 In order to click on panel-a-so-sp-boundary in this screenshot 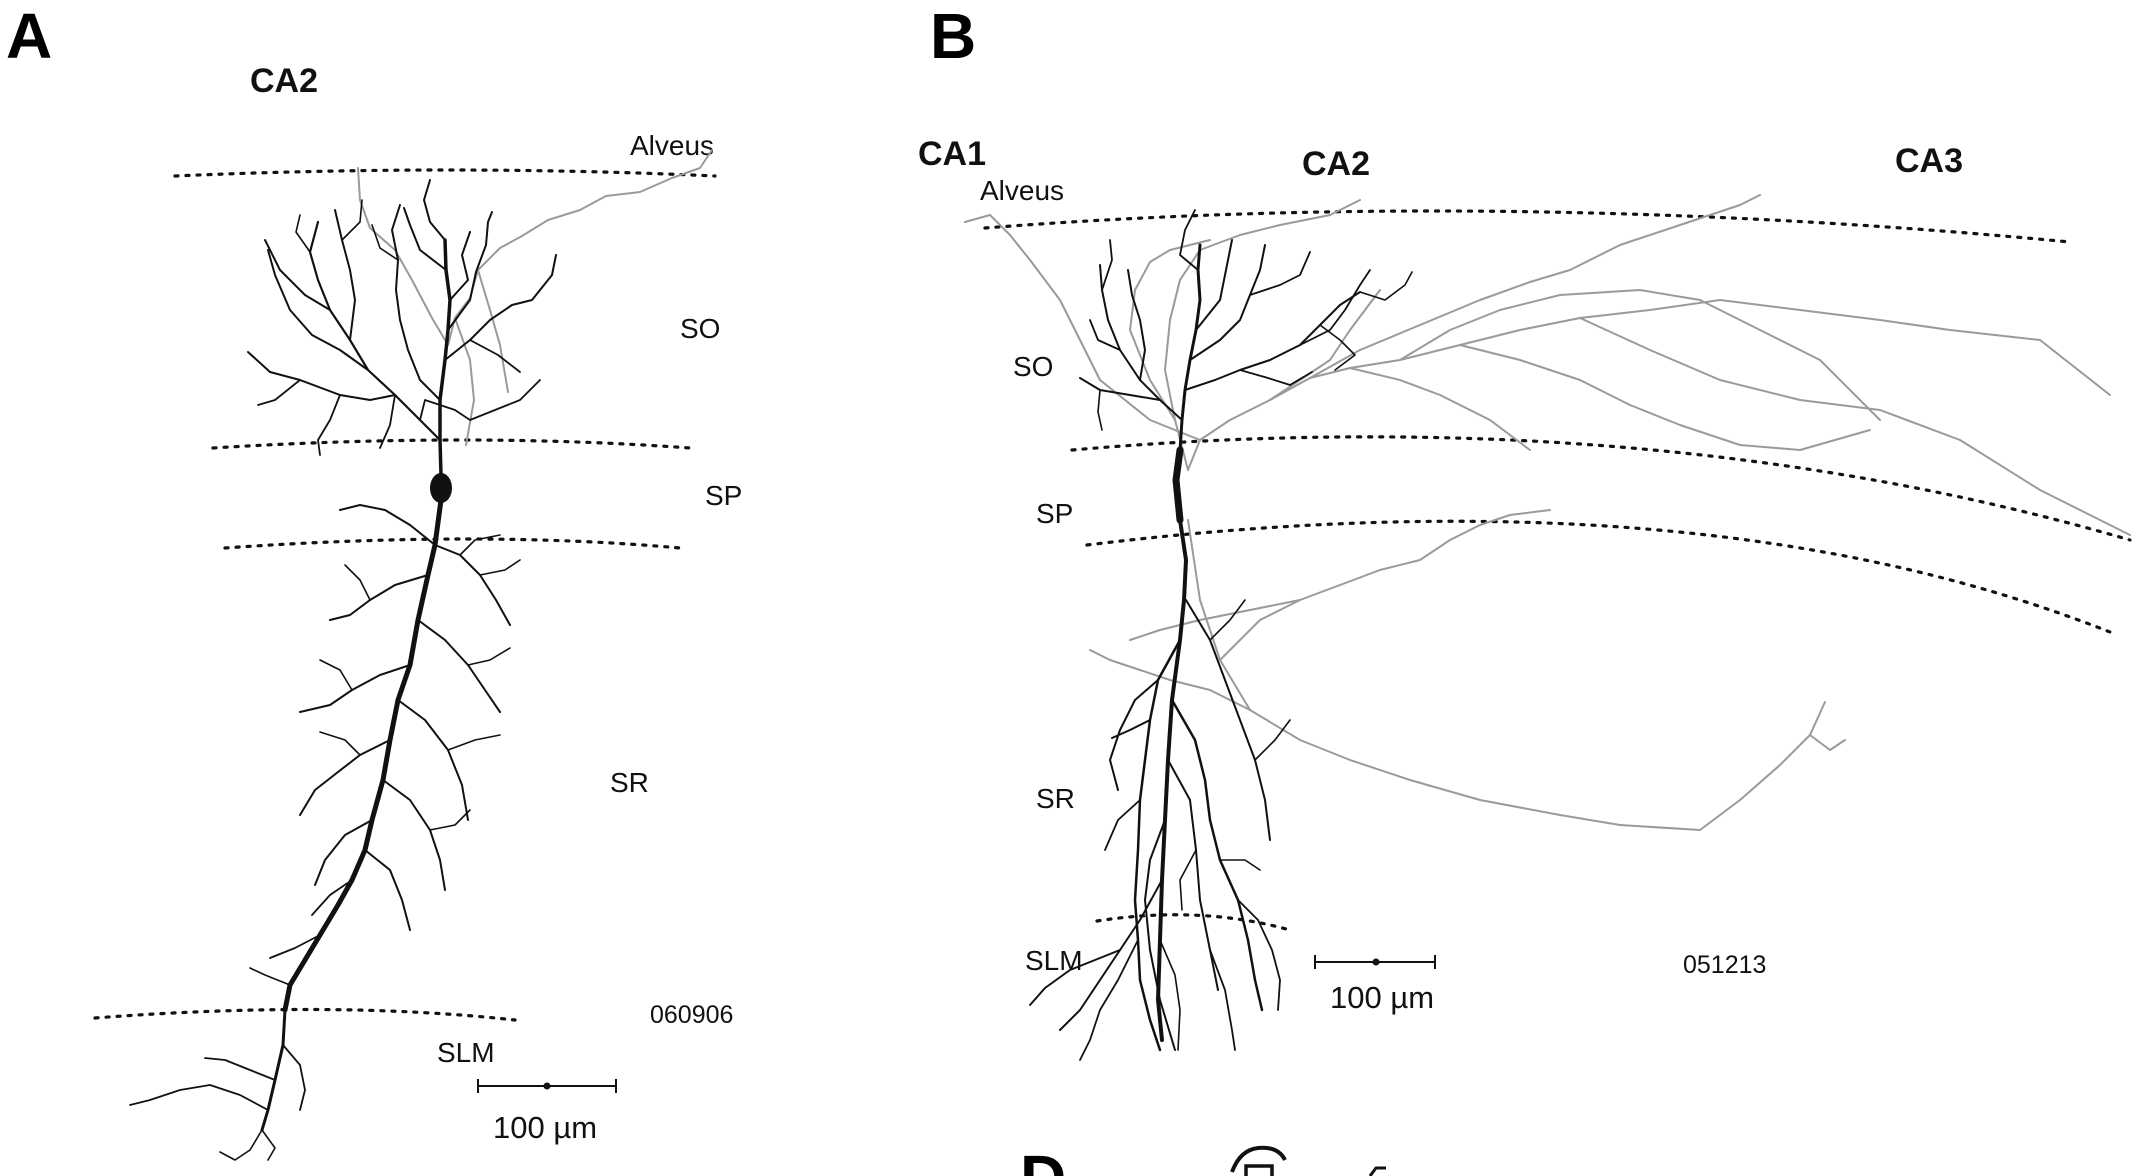, I will do `click(451, 444)`.